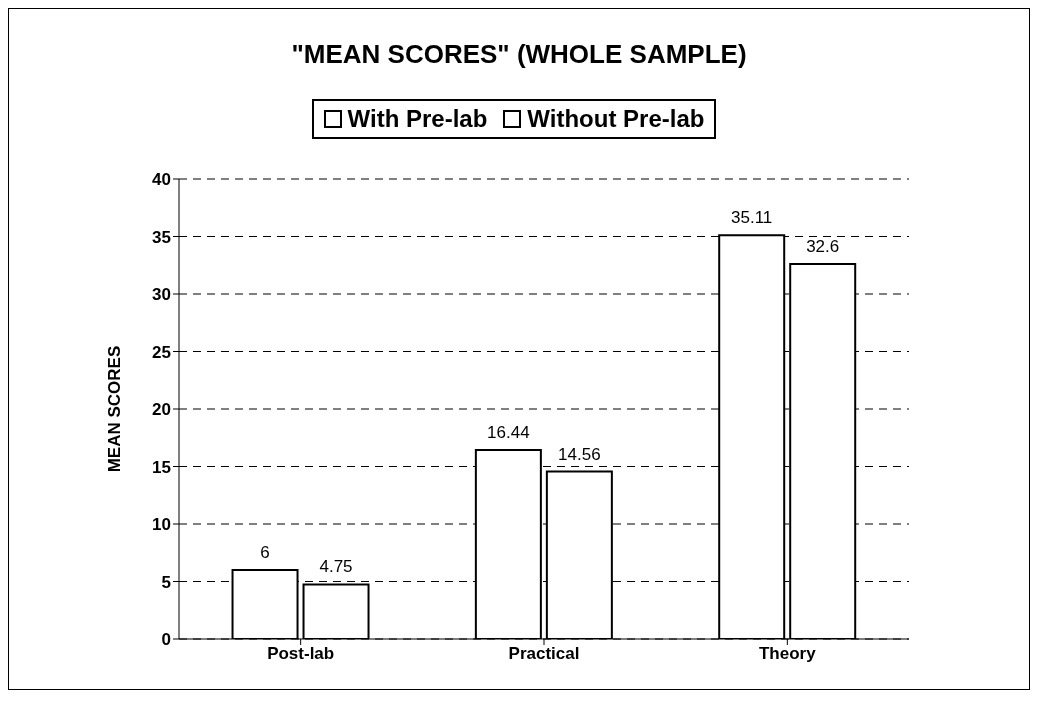 Image resolution: width=1049 pixels, height=701 pixels. What do you see at coordinates (417, 119) in the screenshot?
I see `legend-label: With Pre-lab` at bounding box center [417, 119].